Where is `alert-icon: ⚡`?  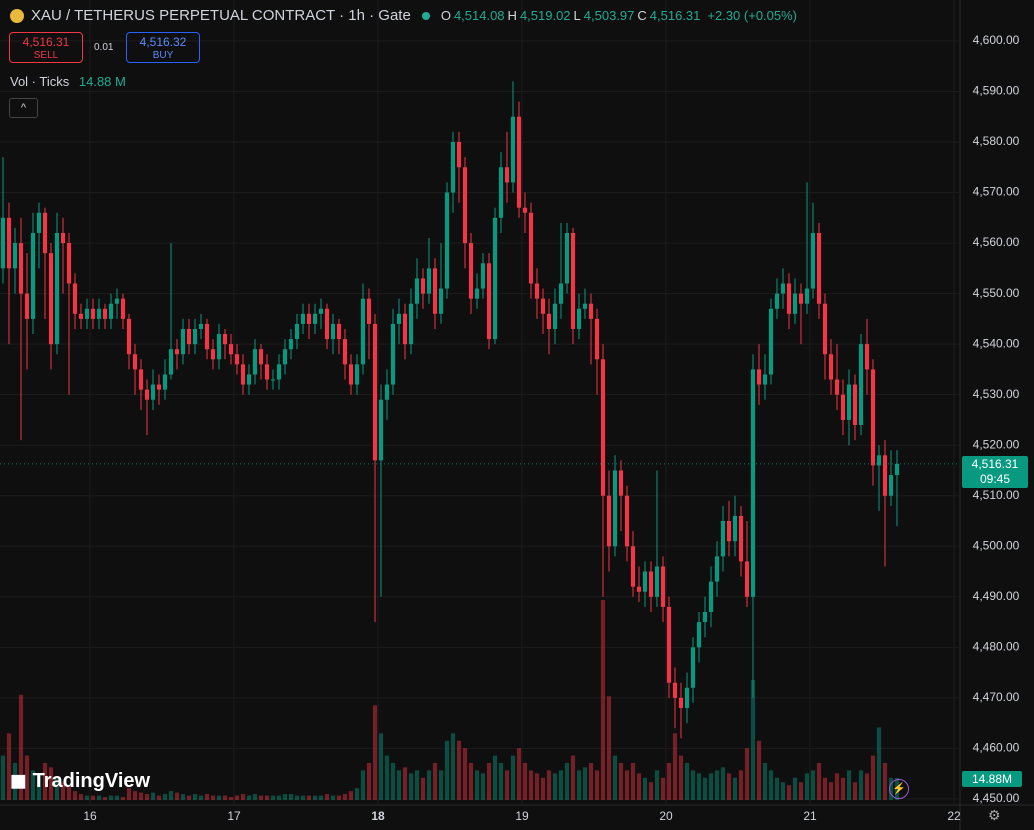
alert-icon: ⚡ is located at coordinates (899, 789).